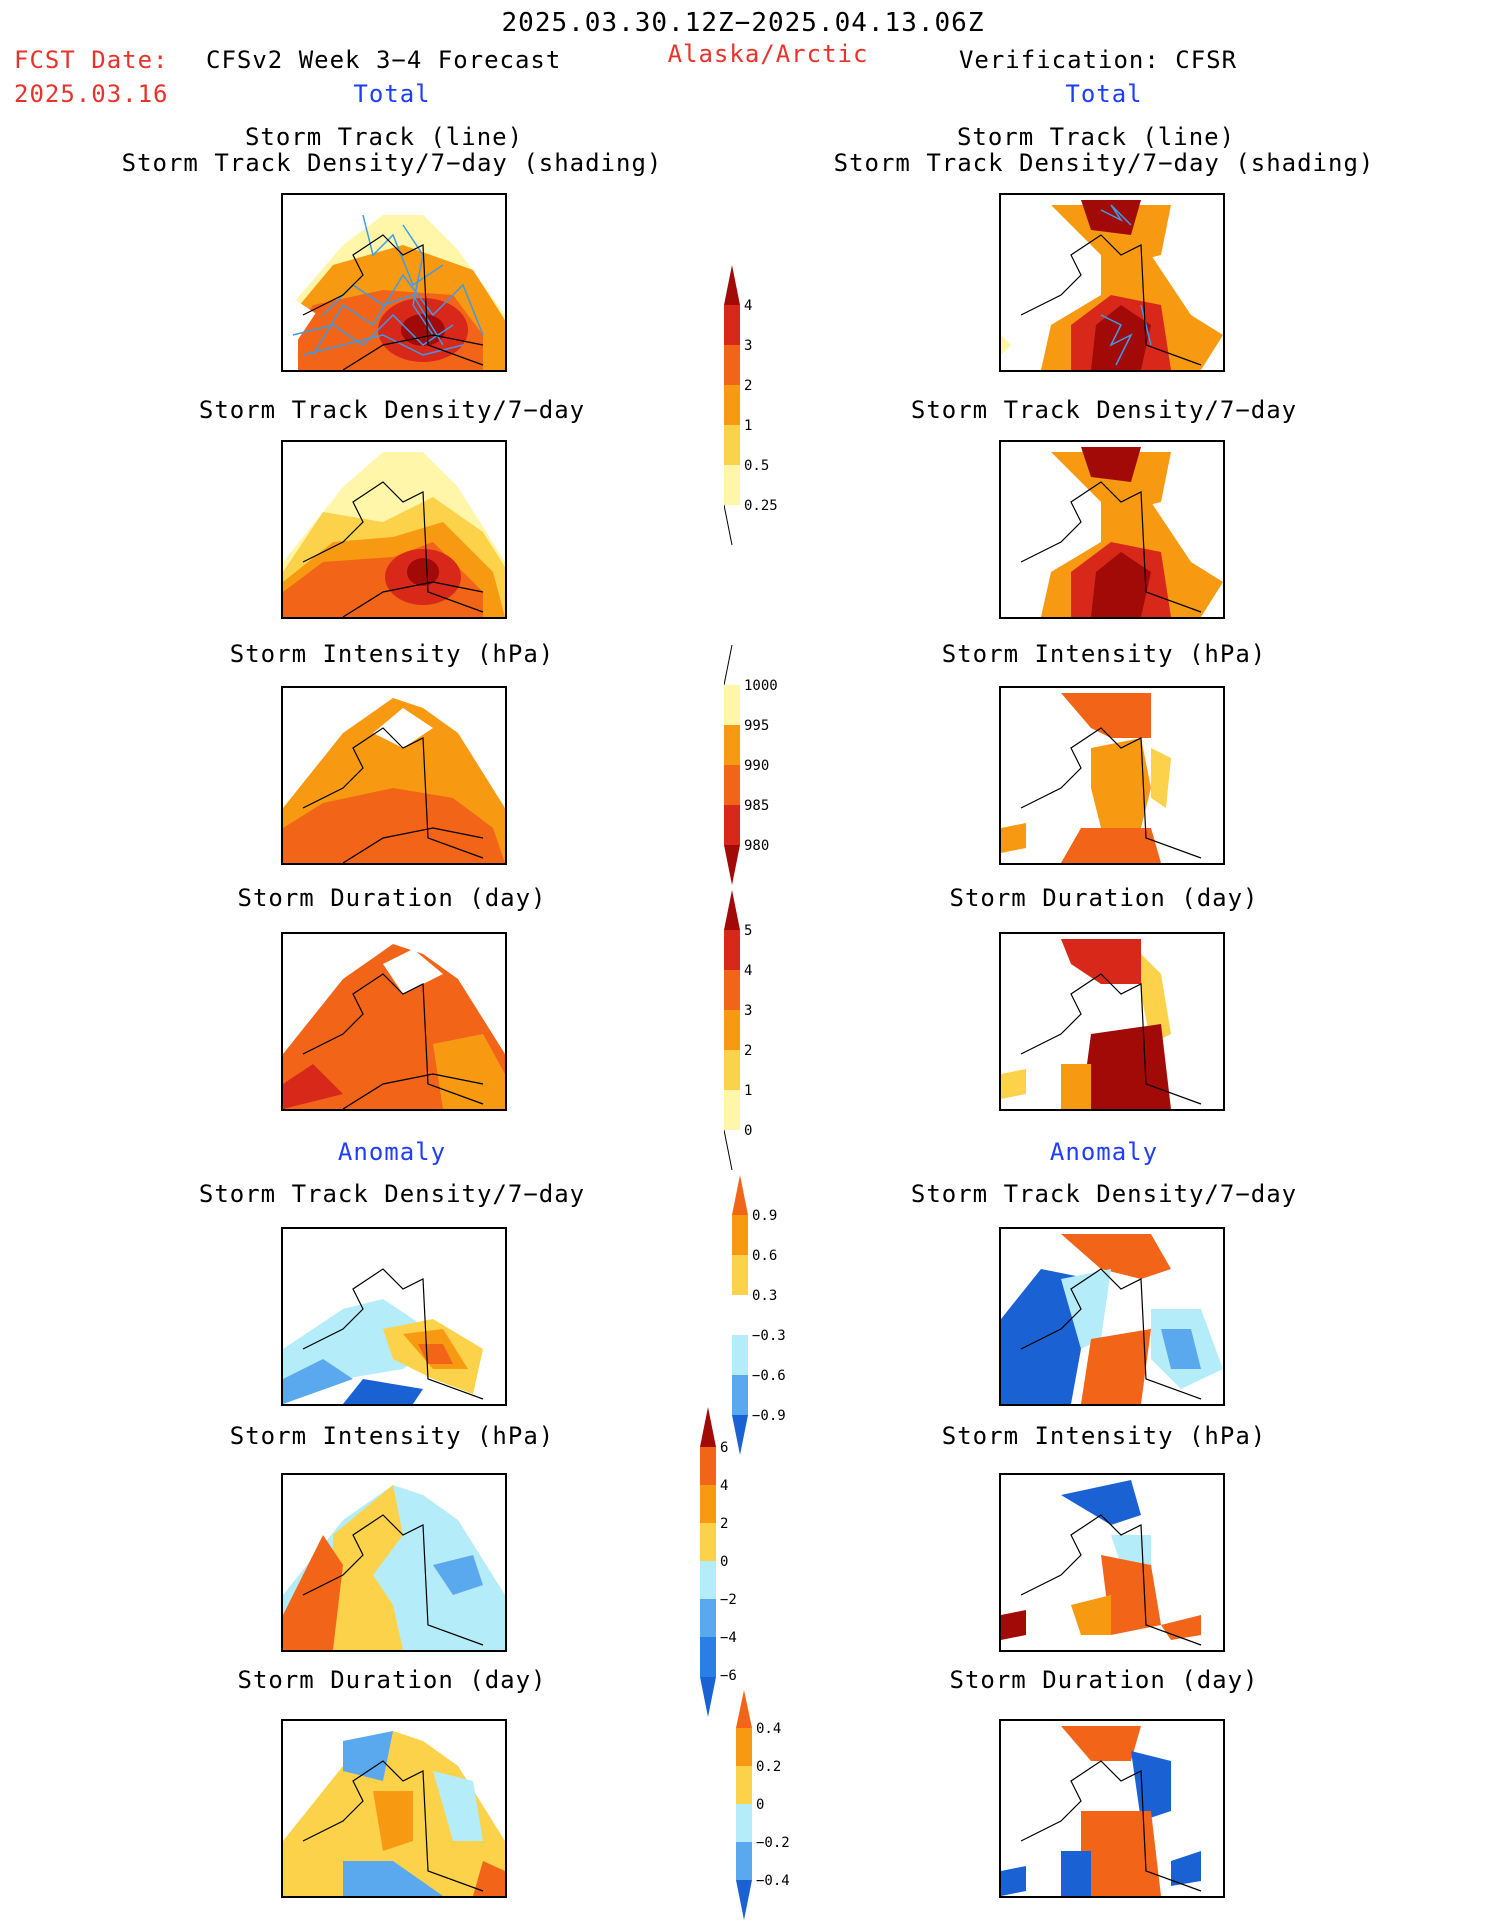 The image size is (1487, 1925). Describe the element at coordinates (718, 1562) in the screenshot. I see `intensity-anomaly-colorbar: 6 4 2 0 −2 −4 −6` at that location.